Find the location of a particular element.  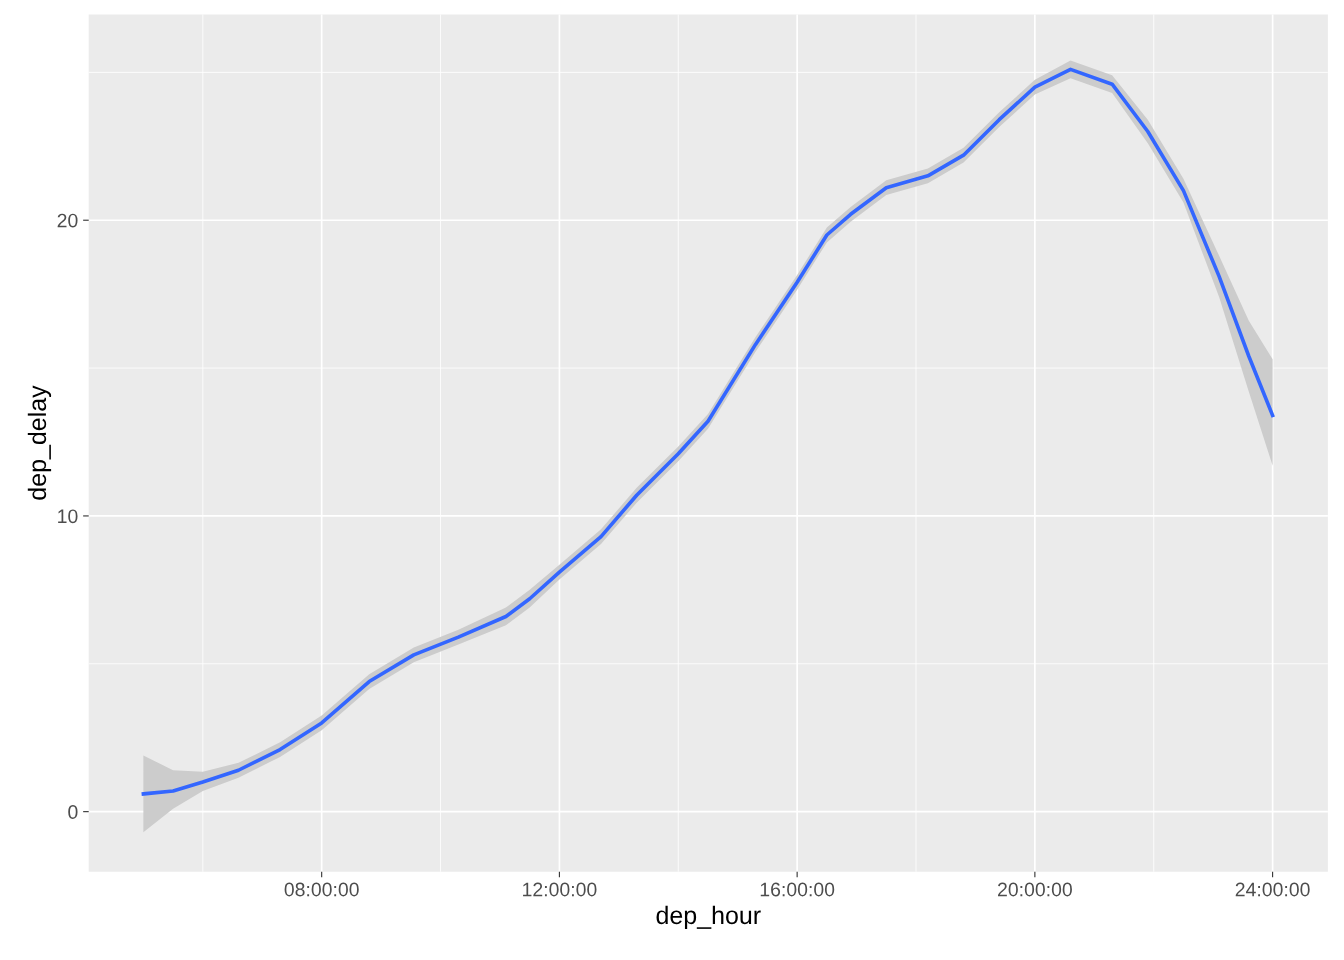

x-axis-title: dep_hour is located at coordinates (708, 917).